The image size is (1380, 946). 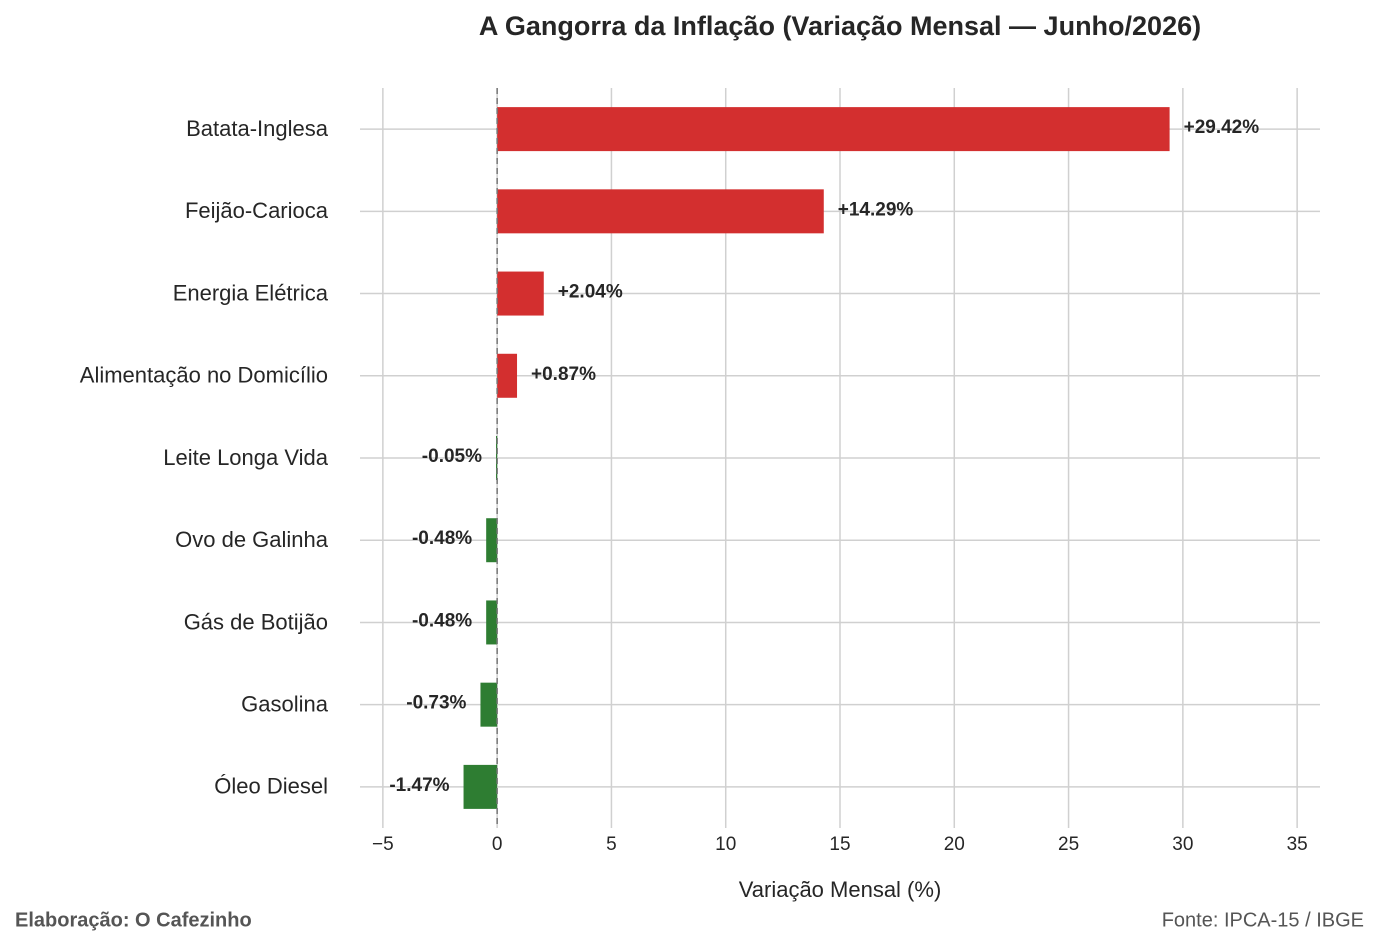 What do you see at coordinates (246, 457) in the screenshot?
I see `y-tick-label: Leite Longa Vida` at bounding box center [246, 457].